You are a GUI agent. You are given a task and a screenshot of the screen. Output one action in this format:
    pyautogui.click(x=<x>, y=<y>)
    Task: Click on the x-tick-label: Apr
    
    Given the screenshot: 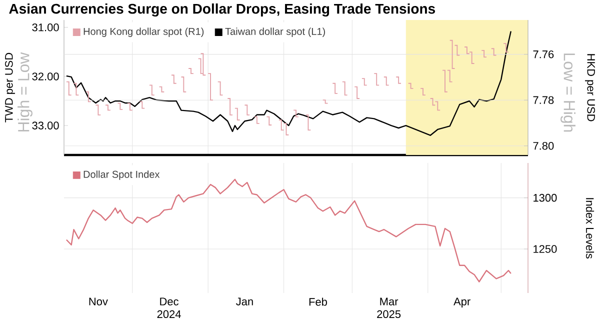 What is the action you would take?
    pyautogui.click(x=462, y=303)
    